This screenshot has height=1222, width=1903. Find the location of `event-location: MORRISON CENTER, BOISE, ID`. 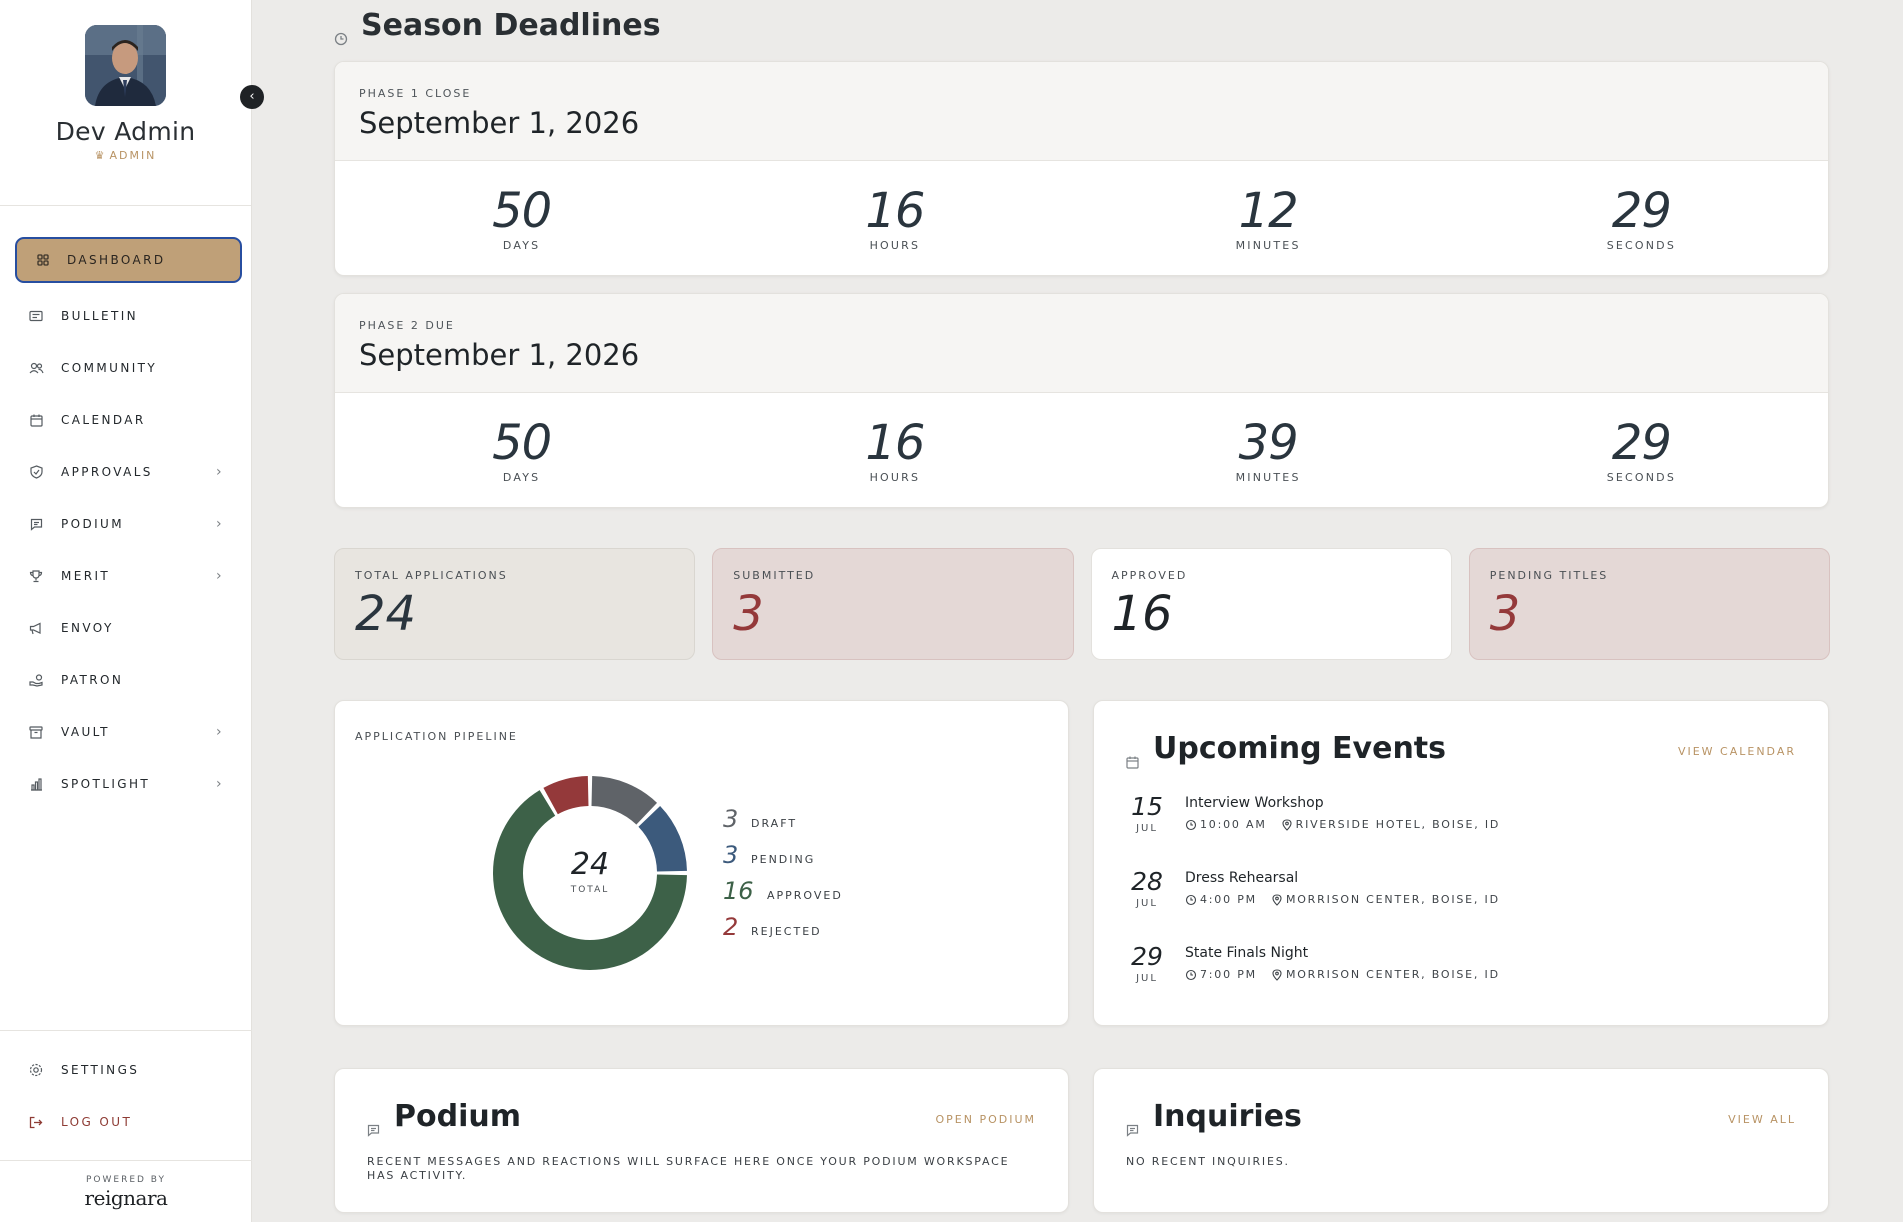

event-location: MORRISON CENTER, BOISE, ID is located at coordinates (1392, 974).